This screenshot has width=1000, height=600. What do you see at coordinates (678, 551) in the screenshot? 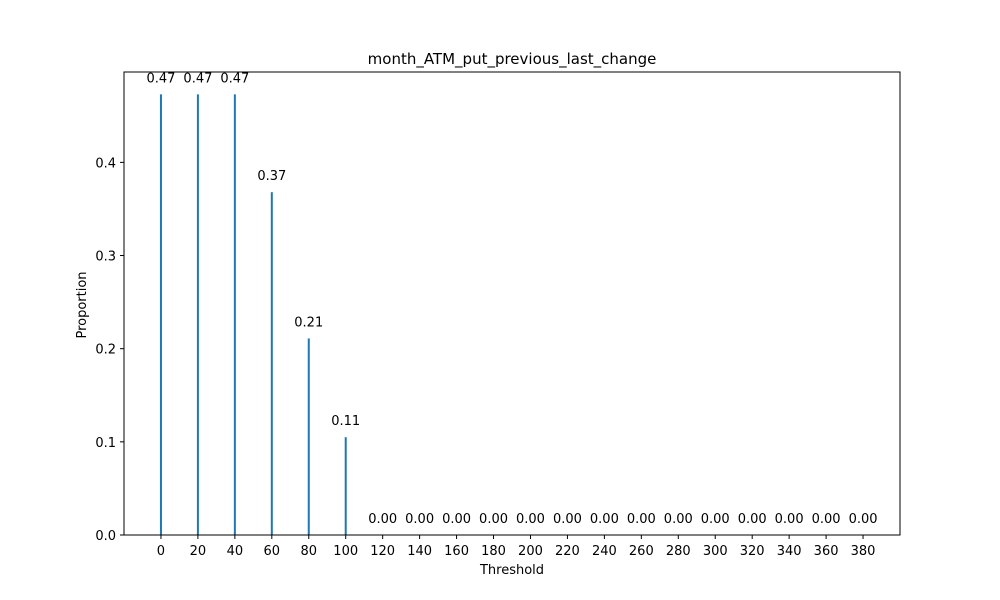
I see `x-tick-label: 280` at bounding box center [678, 551].